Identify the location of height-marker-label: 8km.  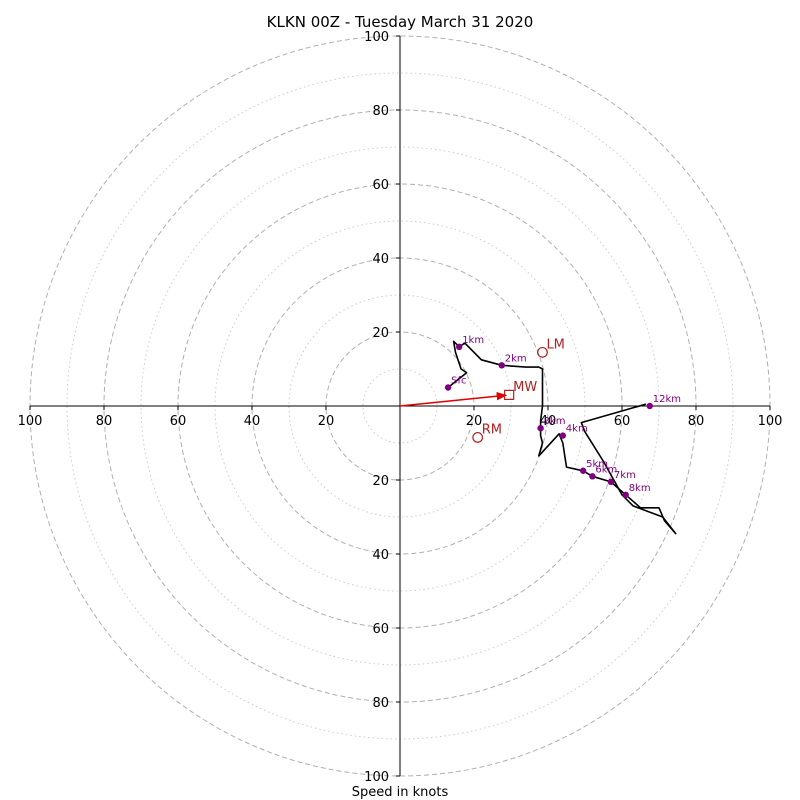
(640, 488).